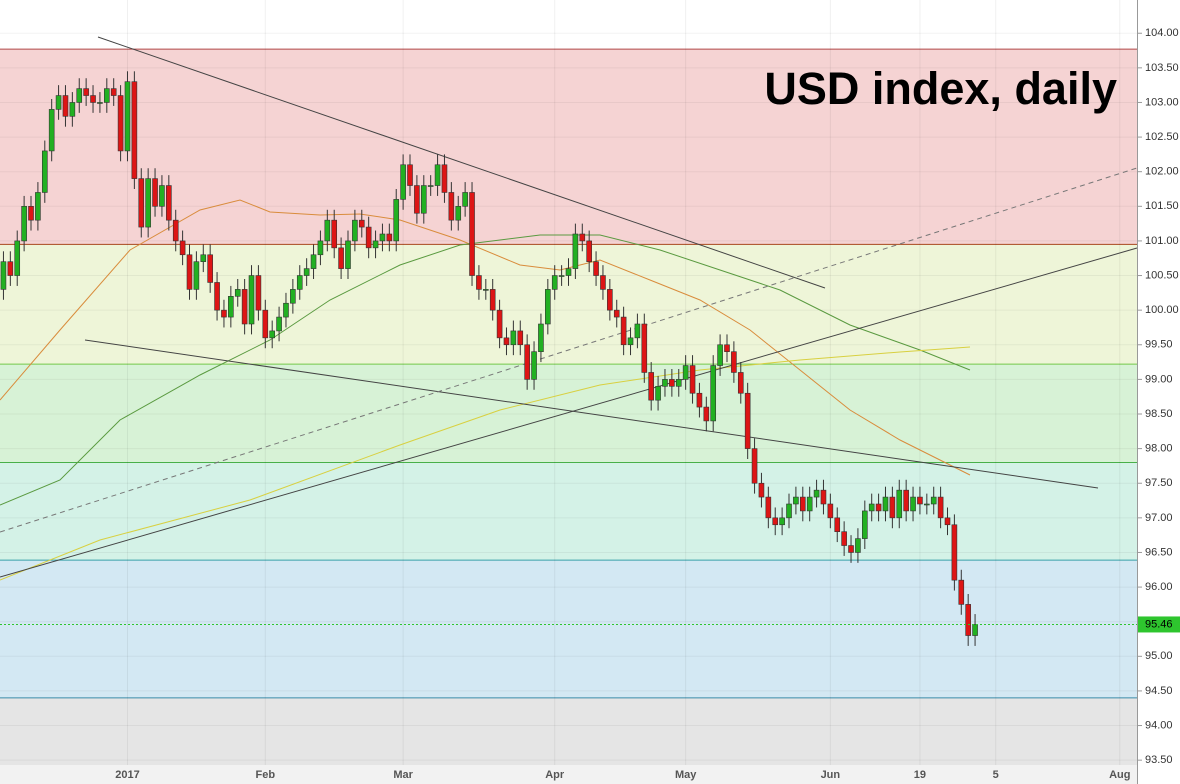 This screenshot has width=1180, height=784. What do you see at coordinates (940, 88) in the screenshot?
I see `chart-title: USD index, daily` at bounding box center [940, 88].